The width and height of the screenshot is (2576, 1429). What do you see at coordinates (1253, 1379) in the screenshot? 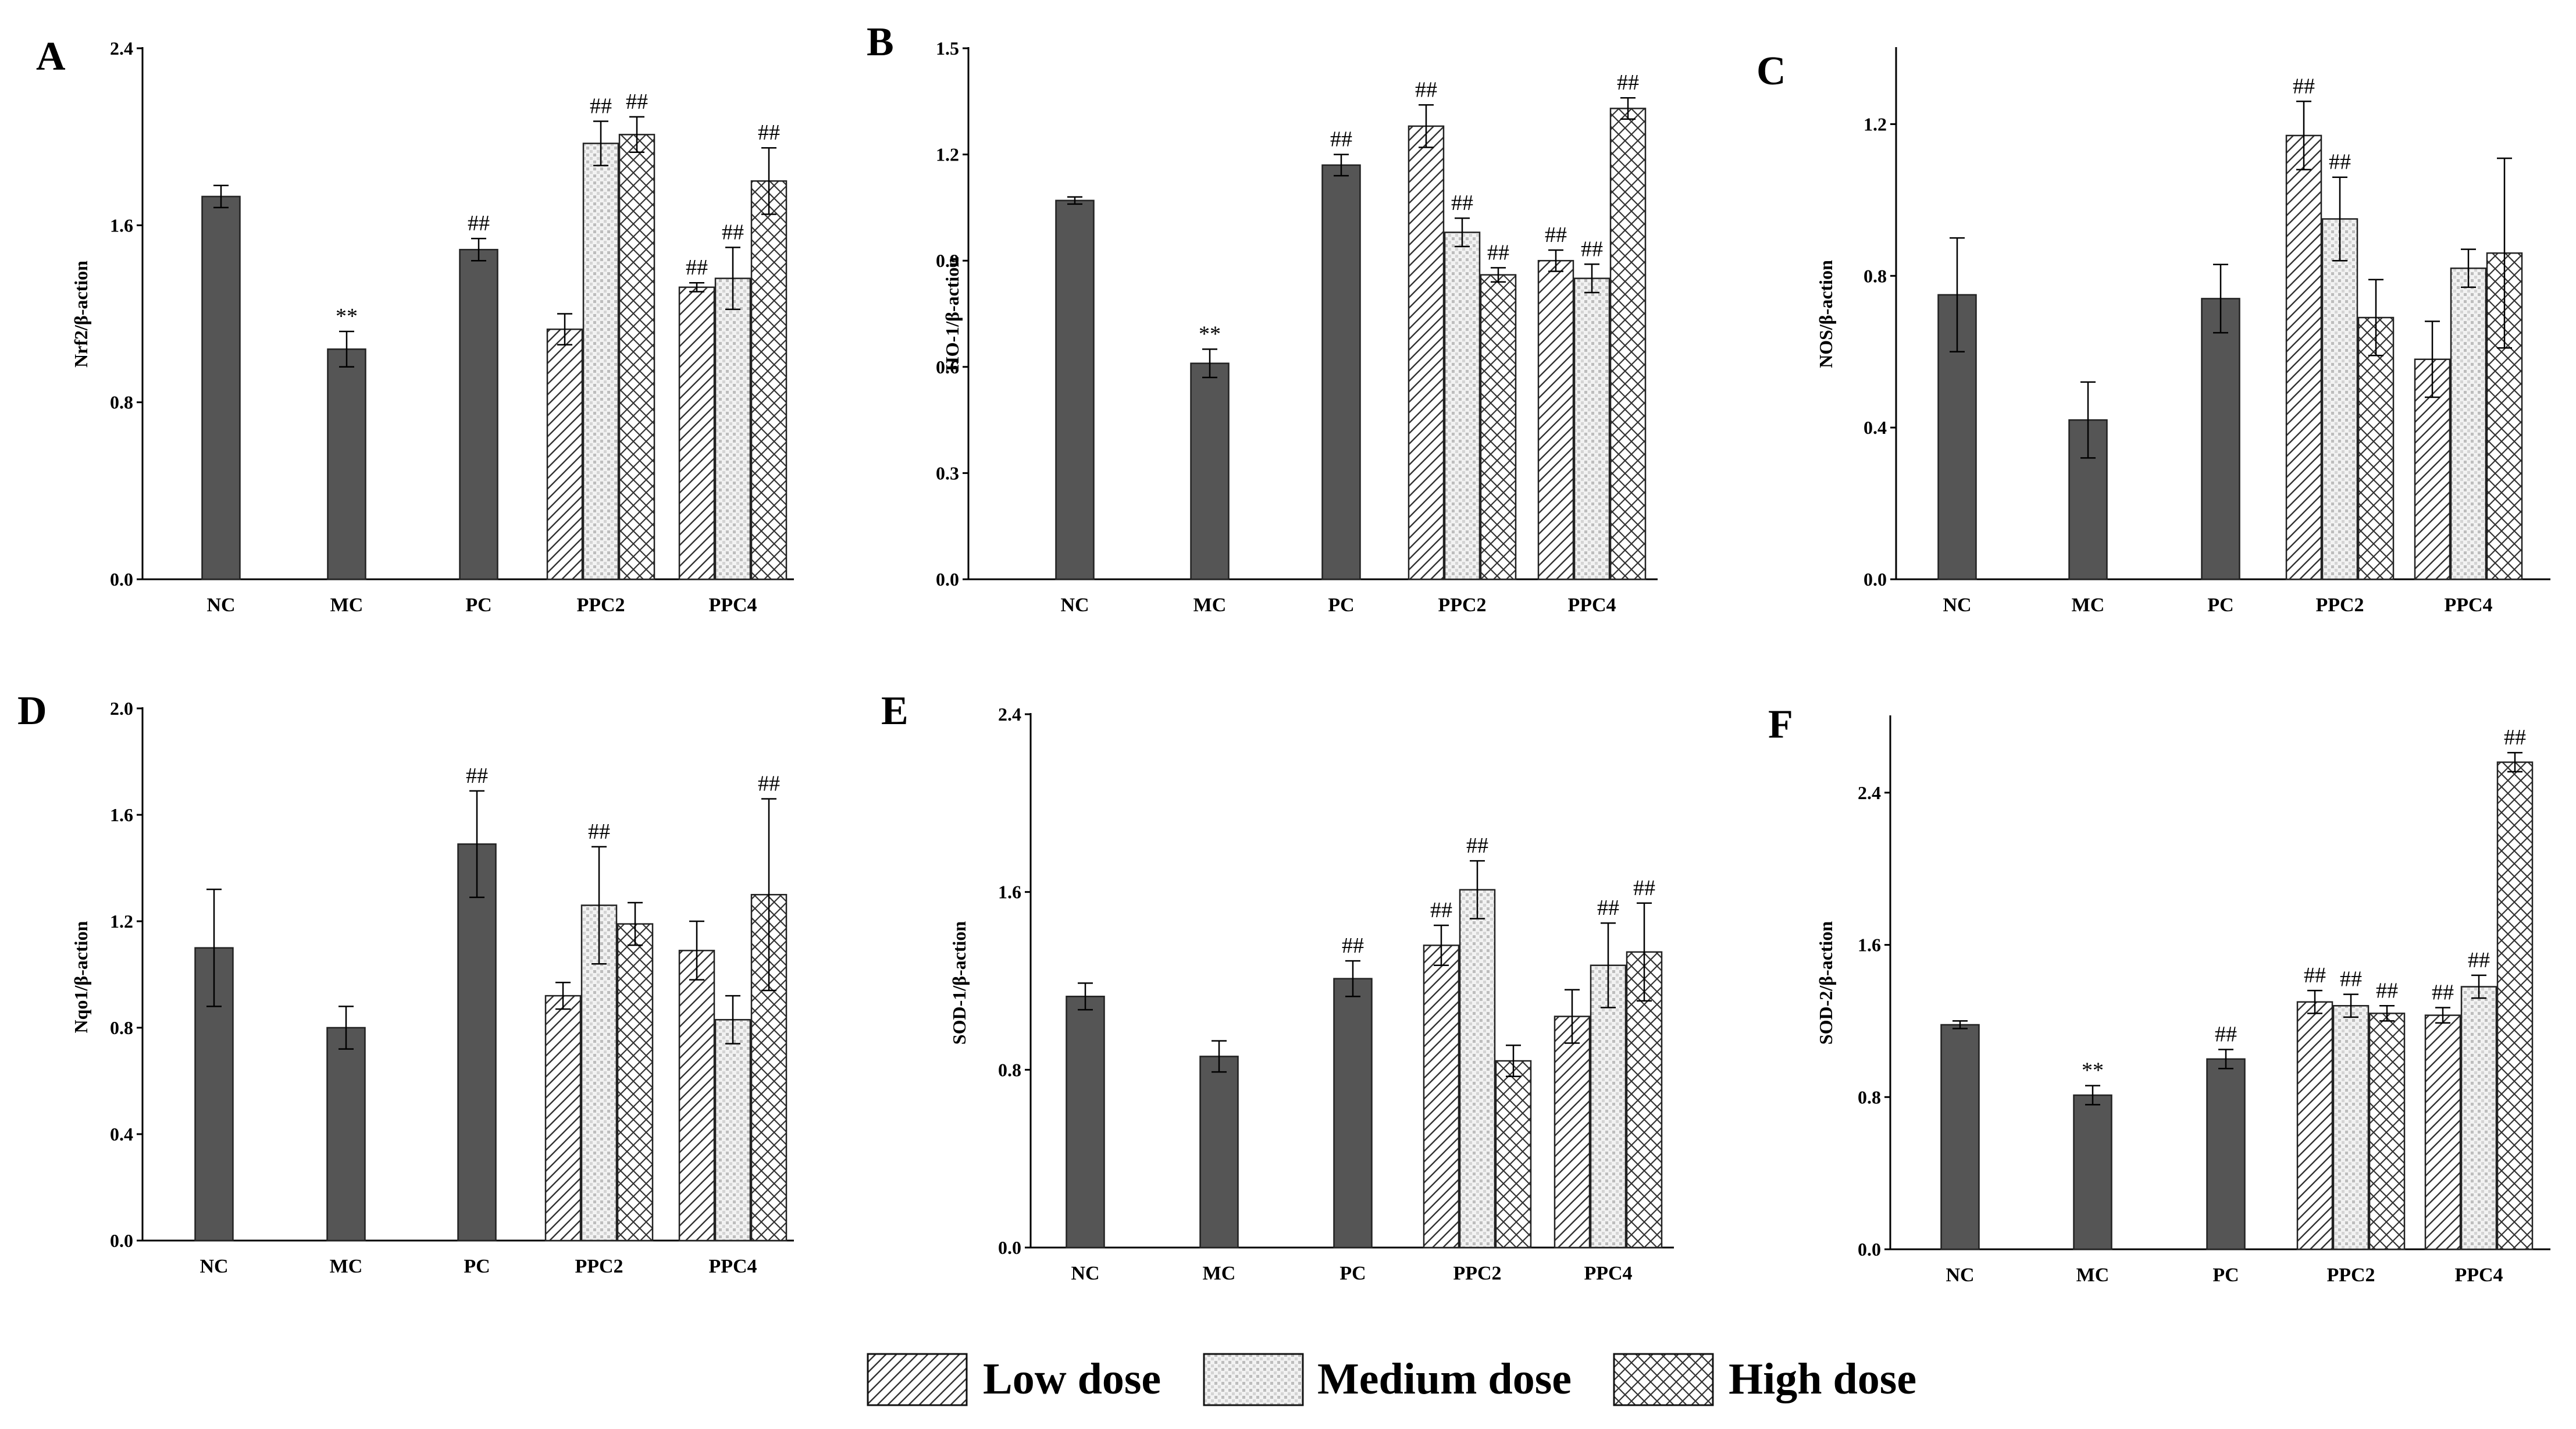
I see `legend-swatch-med` at bounding box center [1253, 1379].